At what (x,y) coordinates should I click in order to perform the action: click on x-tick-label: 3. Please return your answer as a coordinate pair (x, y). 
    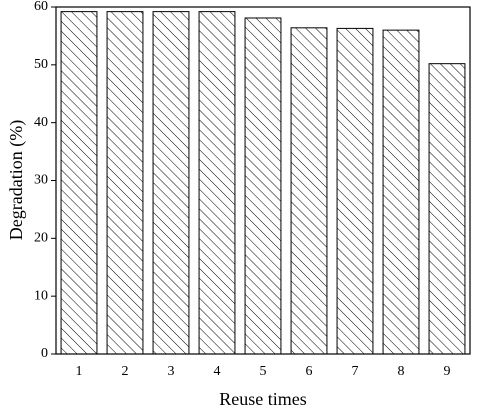
    Looking at the image, I should click on (171, 371).